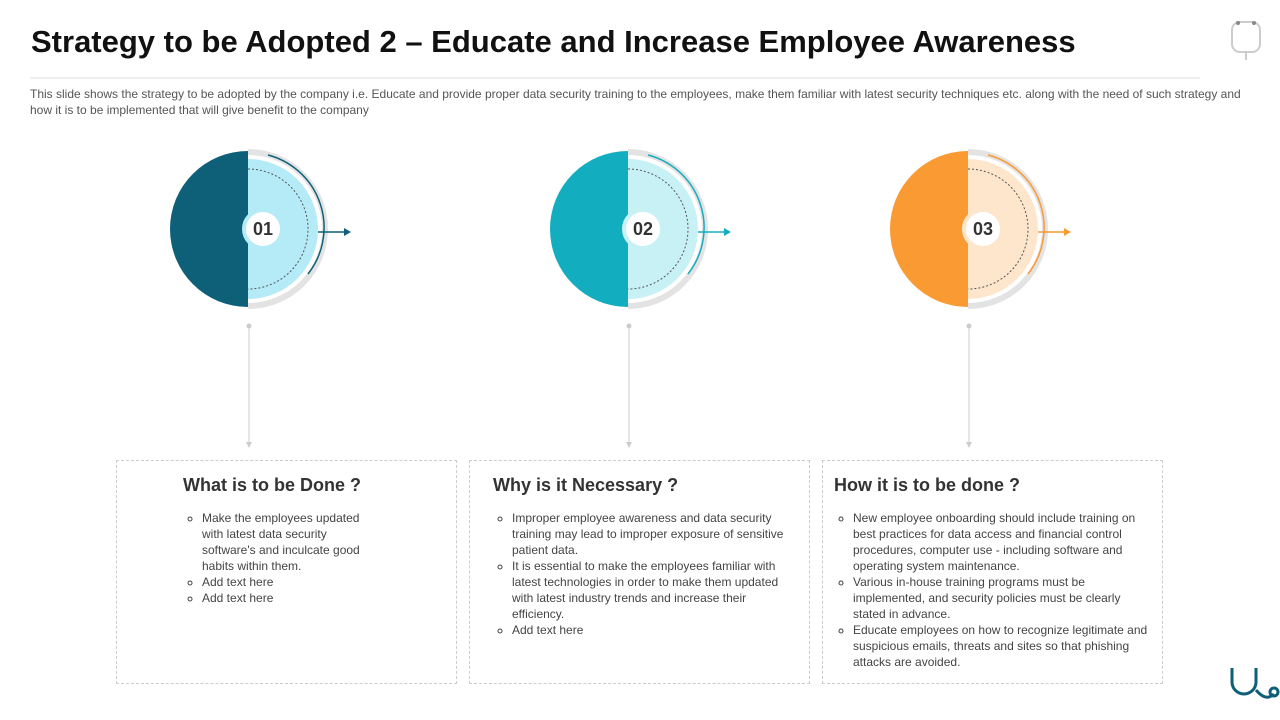 This screenshot has height=720, width=1280. What do you see at coordinates (1246, 40) in the screenshot?
I see `stethoscope-top` at bounding box center [1246, 40].